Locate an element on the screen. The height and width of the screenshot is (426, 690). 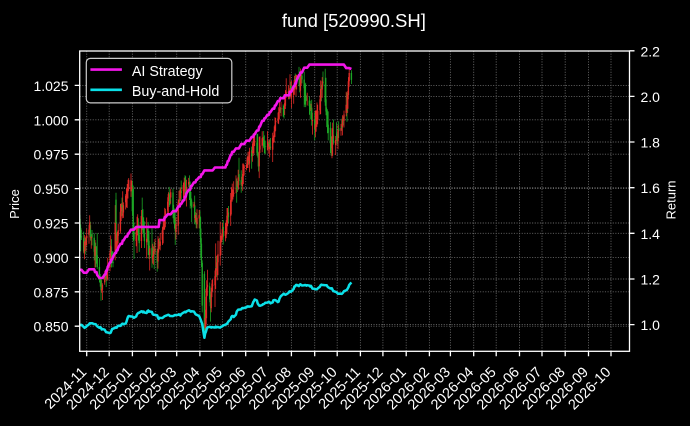
svg-text: 1.0 is located at coordinates (651, 325).